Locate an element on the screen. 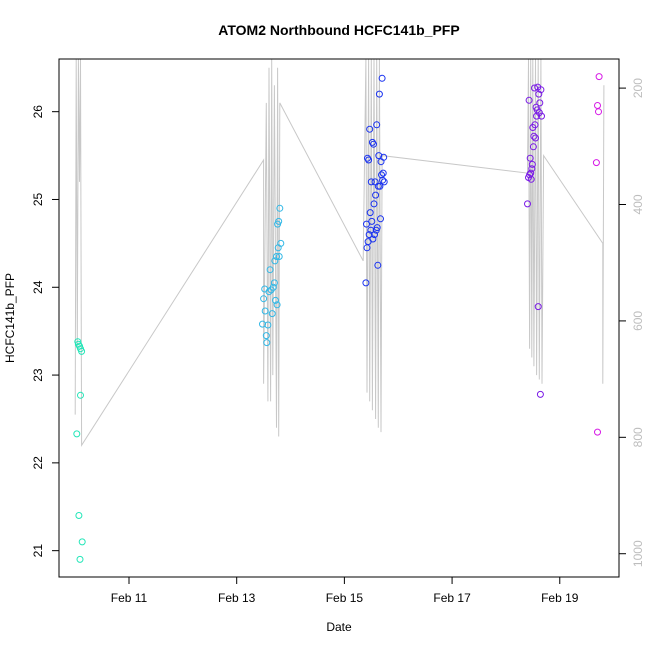  x-tick-label: Feb 13 is located at coordinates (237, 598).